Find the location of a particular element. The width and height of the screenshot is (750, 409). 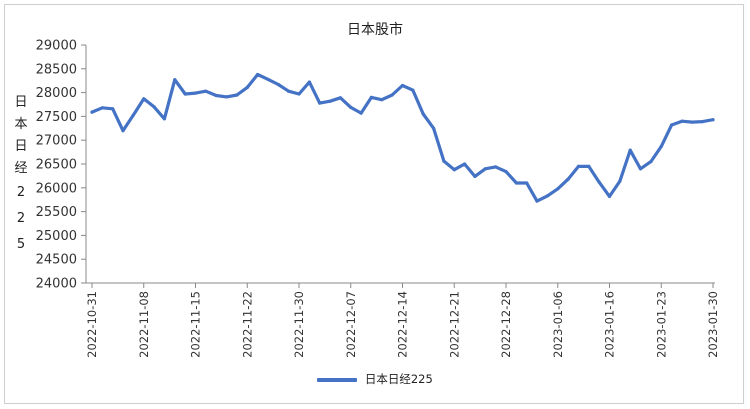

y-axis-label-char: 经 is located at coordinates (21, 168).